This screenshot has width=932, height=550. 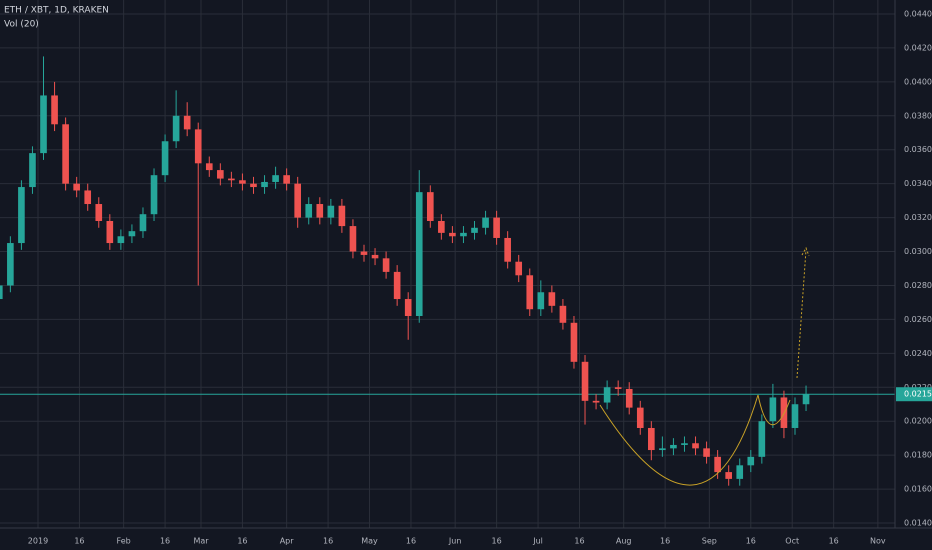 I want to click on handle-drawing, so click(x=774, y=410).